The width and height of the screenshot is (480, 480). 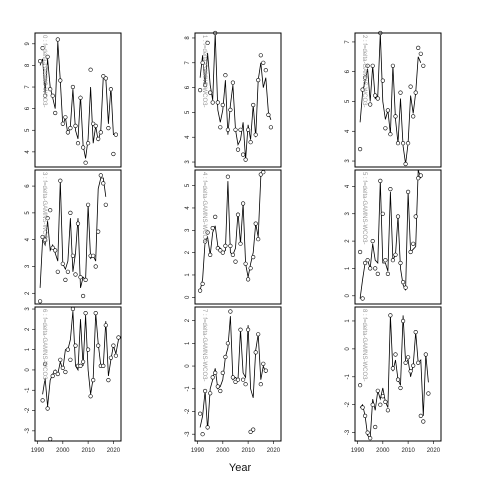 I want to click on panel-title: 0 : f=delta-GAMNS-WCO3-, so click(x=44, y=71).